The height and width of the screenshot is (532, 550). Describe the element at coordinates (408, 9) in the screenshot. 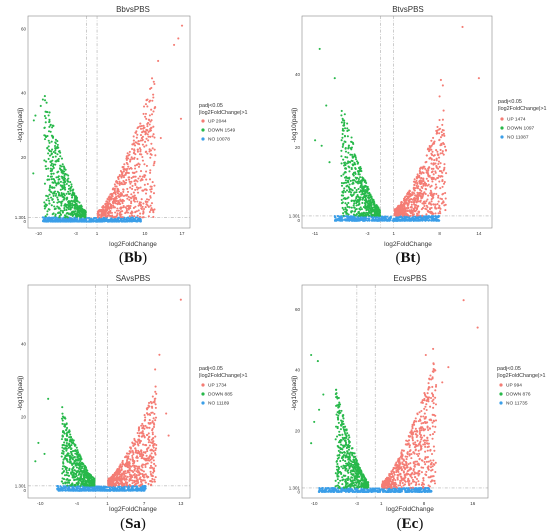

I see `panel-title: BtvsPBS` at that location.